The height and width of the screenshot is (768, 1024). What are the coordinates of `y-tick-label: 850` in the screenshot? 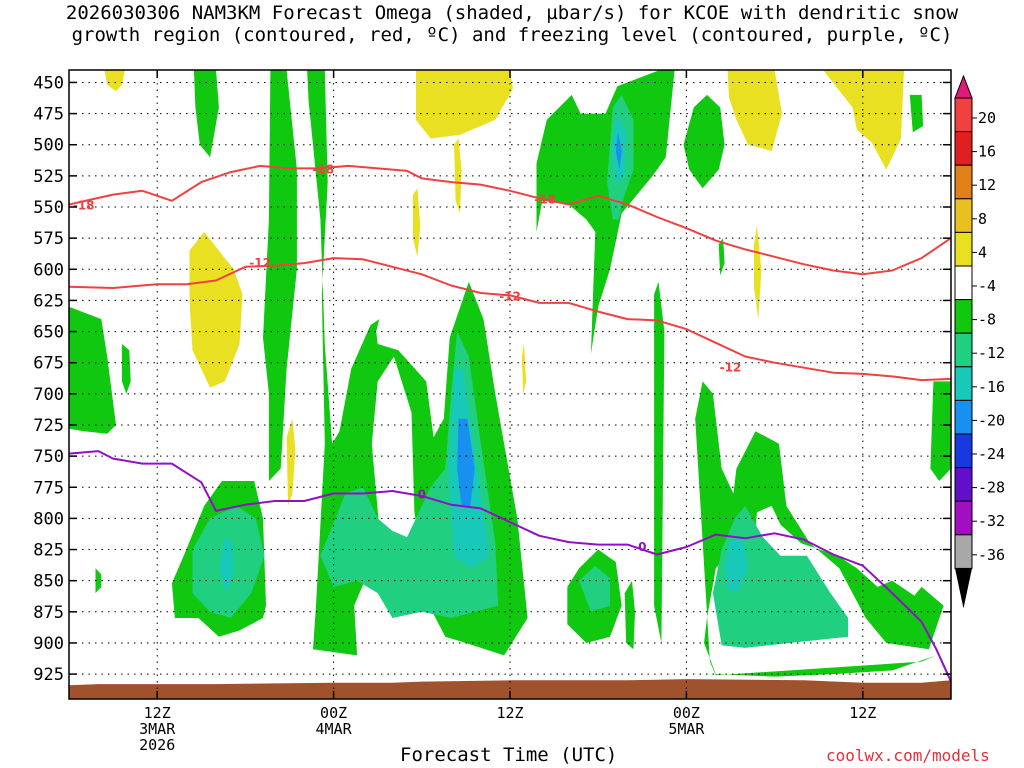 It's located at (48, 582).